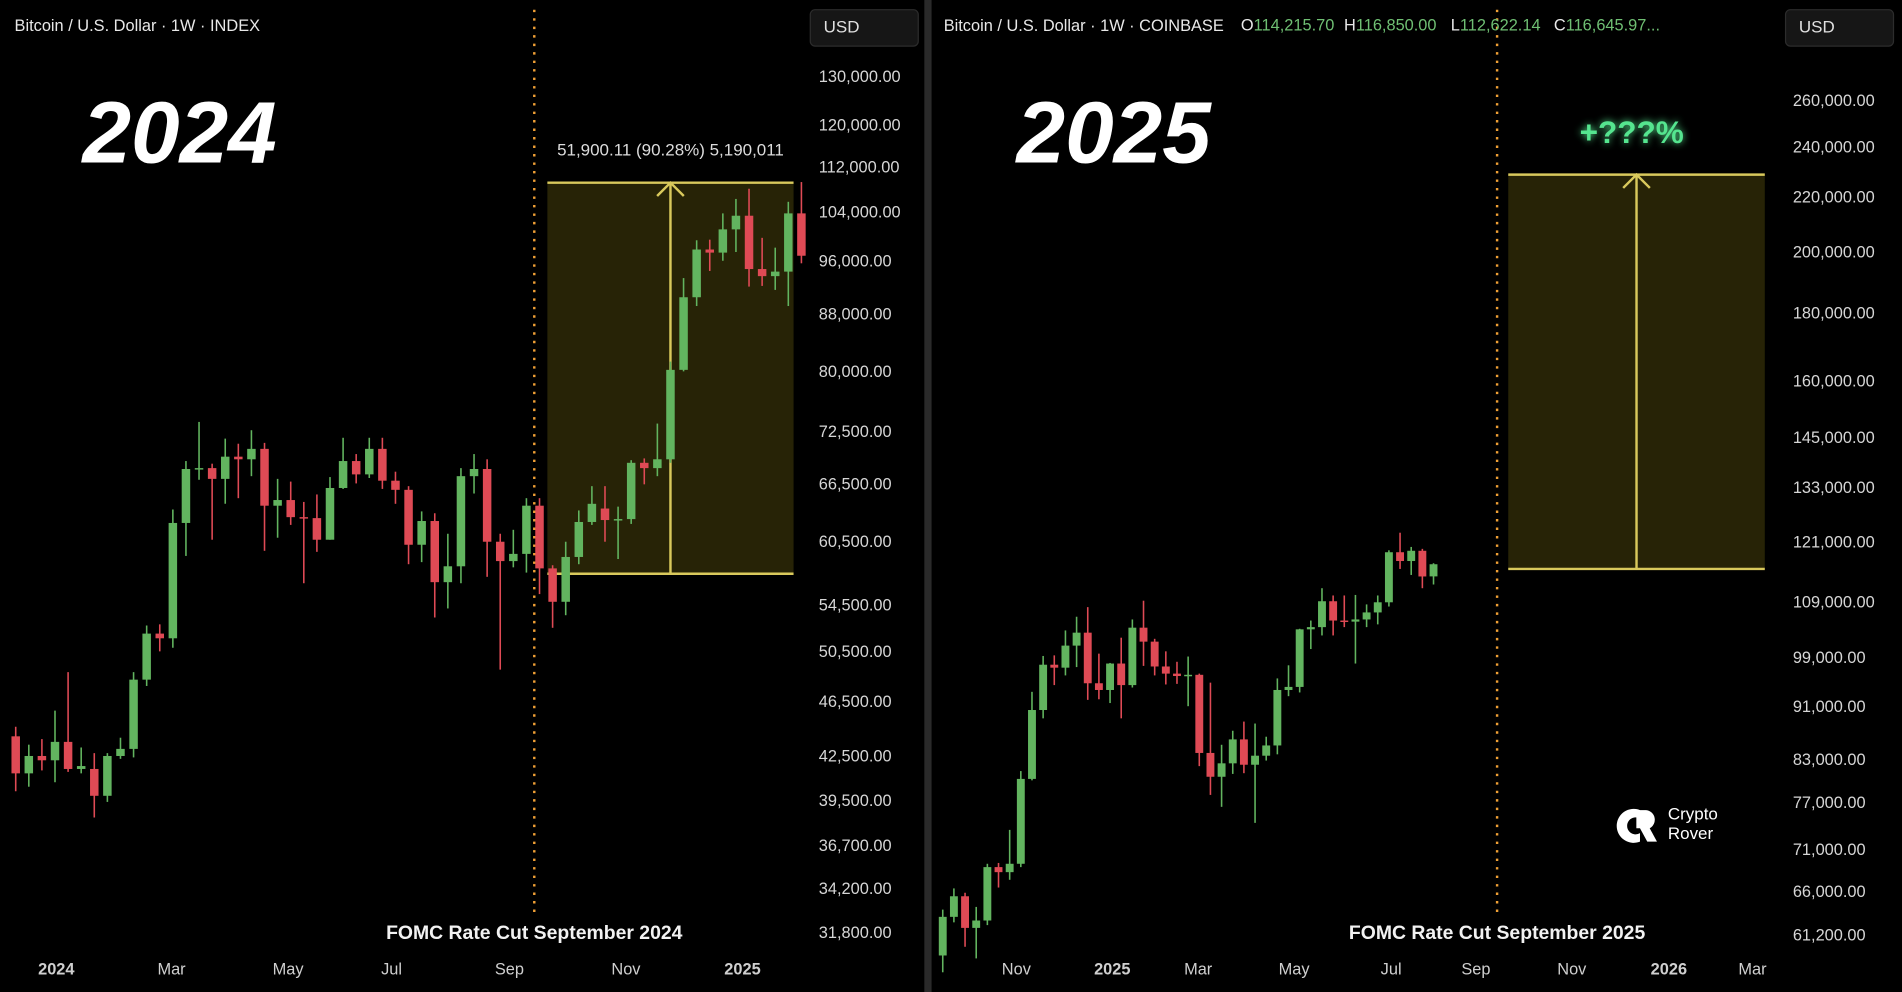 Image resolution: width=1902 pixels, height=992 pixels. I want to click on y-tick-label: 54,500.00, so click(855, 606).